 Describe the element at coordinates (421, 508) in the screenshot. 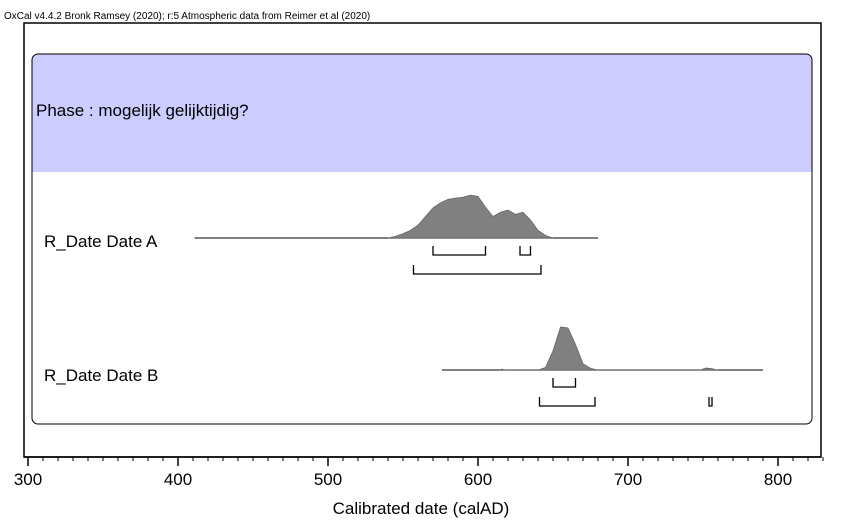

I see `x-axis-title: Calibrated date (calAD)` at that location.